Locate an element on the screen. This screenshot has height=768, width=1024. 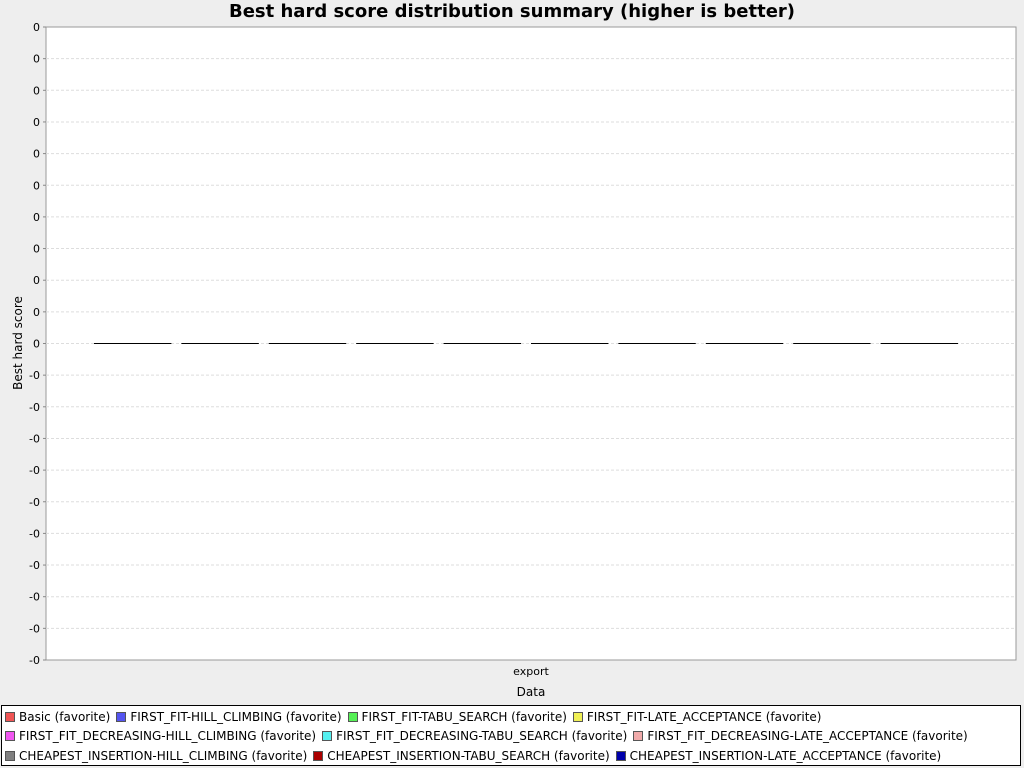
legend-item: FIRST_FIT-HILL_CLIMBING (favorite) is located at coordinates (229, 717).